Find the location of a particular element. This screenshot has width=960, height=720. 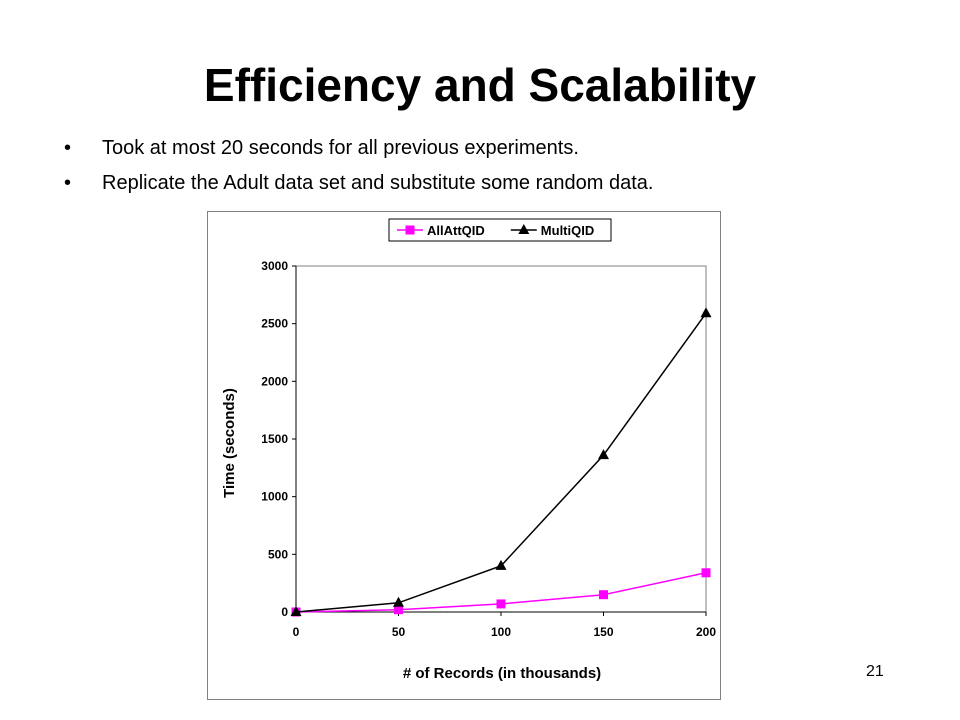

y-tick-label: 500 is located at coordinates (278, 554).